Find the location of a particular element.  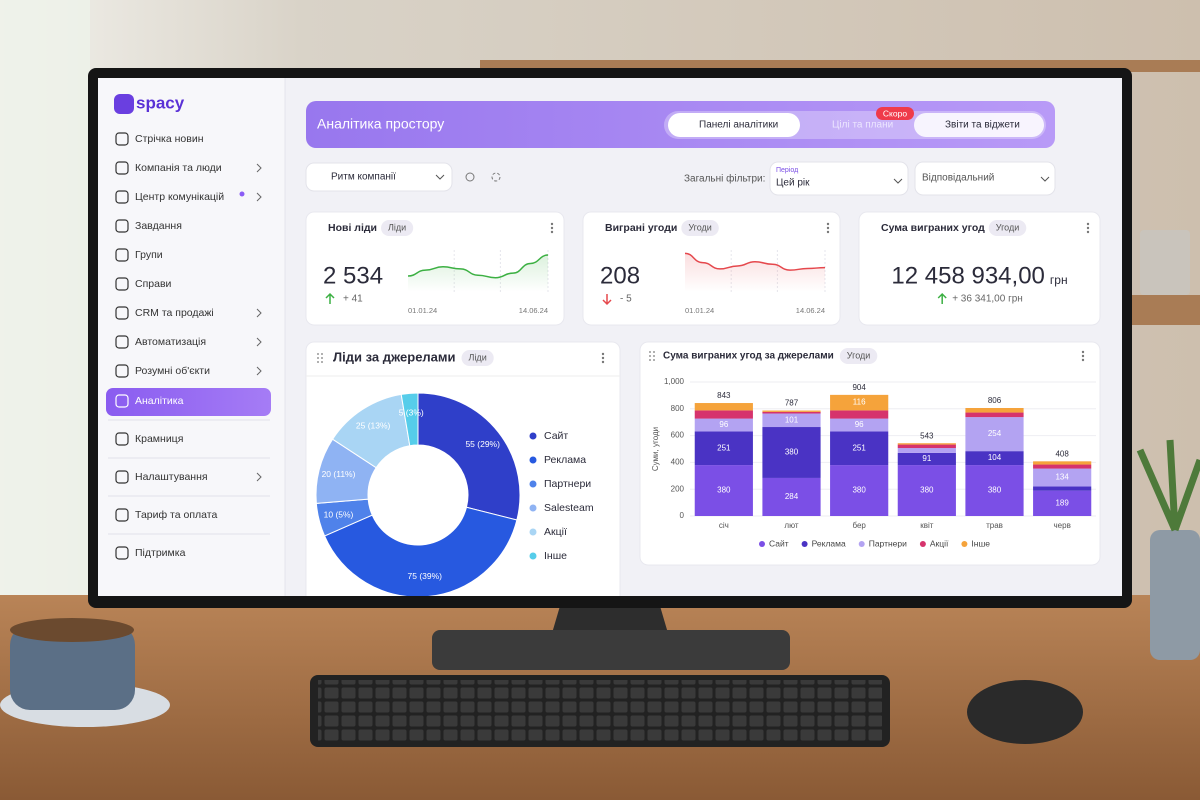

tab-bg is located at coordinates (979, 125).